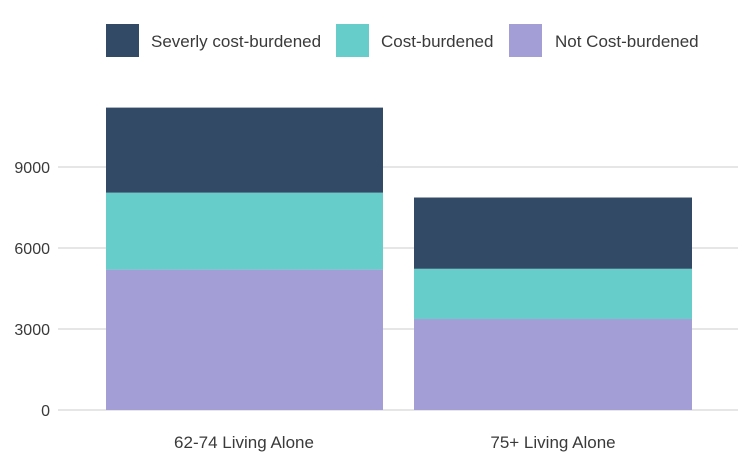 Image resolution: width=750 pixels, height=463 pixels. Describe the element at coordinates (437, 41) in the screenshot. I see `legend-label: Cost-burdened` at that location.